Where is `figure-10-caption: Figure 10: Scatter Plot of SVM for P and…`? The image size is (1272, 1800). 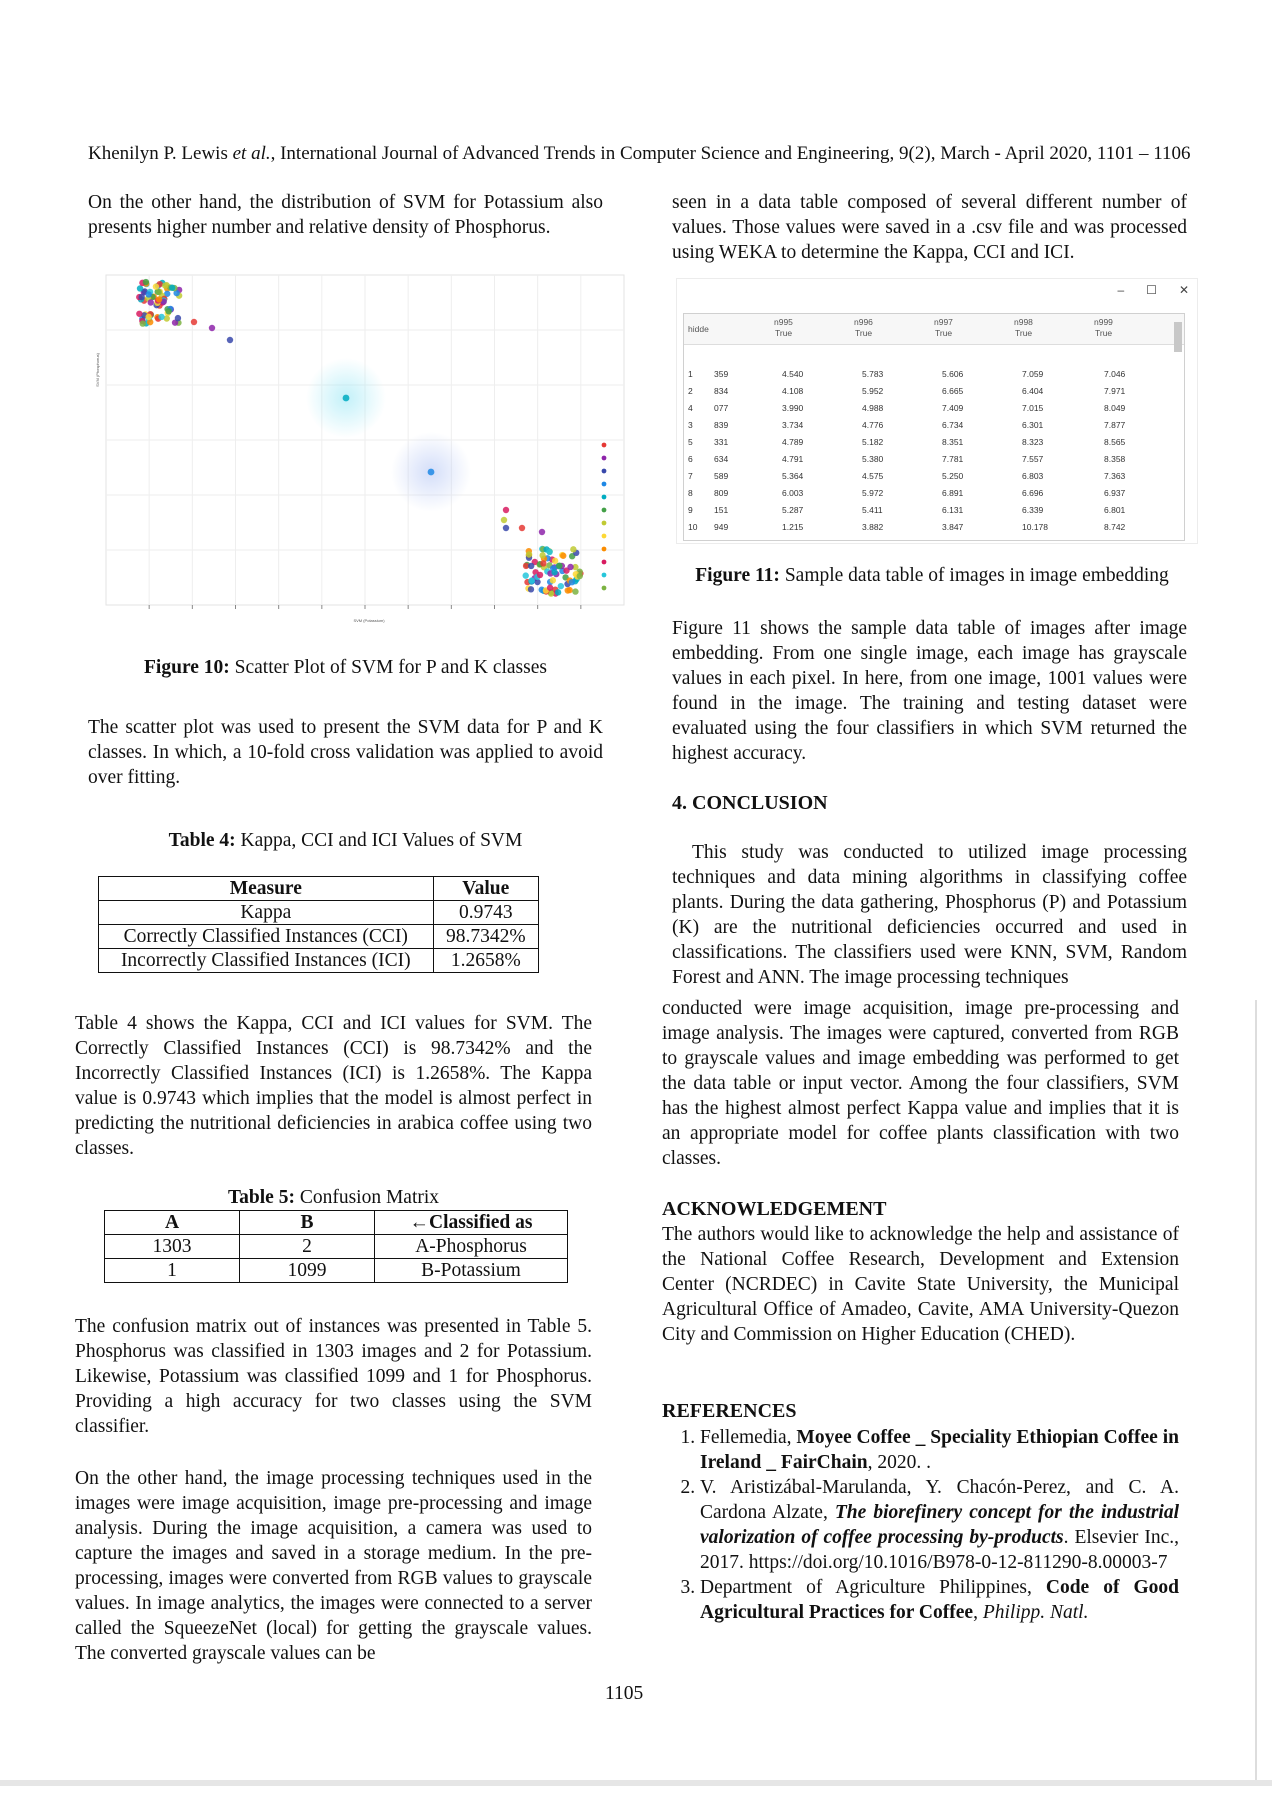 figure-10-caption: Figure 10: Scatter Plot of SVM for P and… is located at coordinates (345, 668).